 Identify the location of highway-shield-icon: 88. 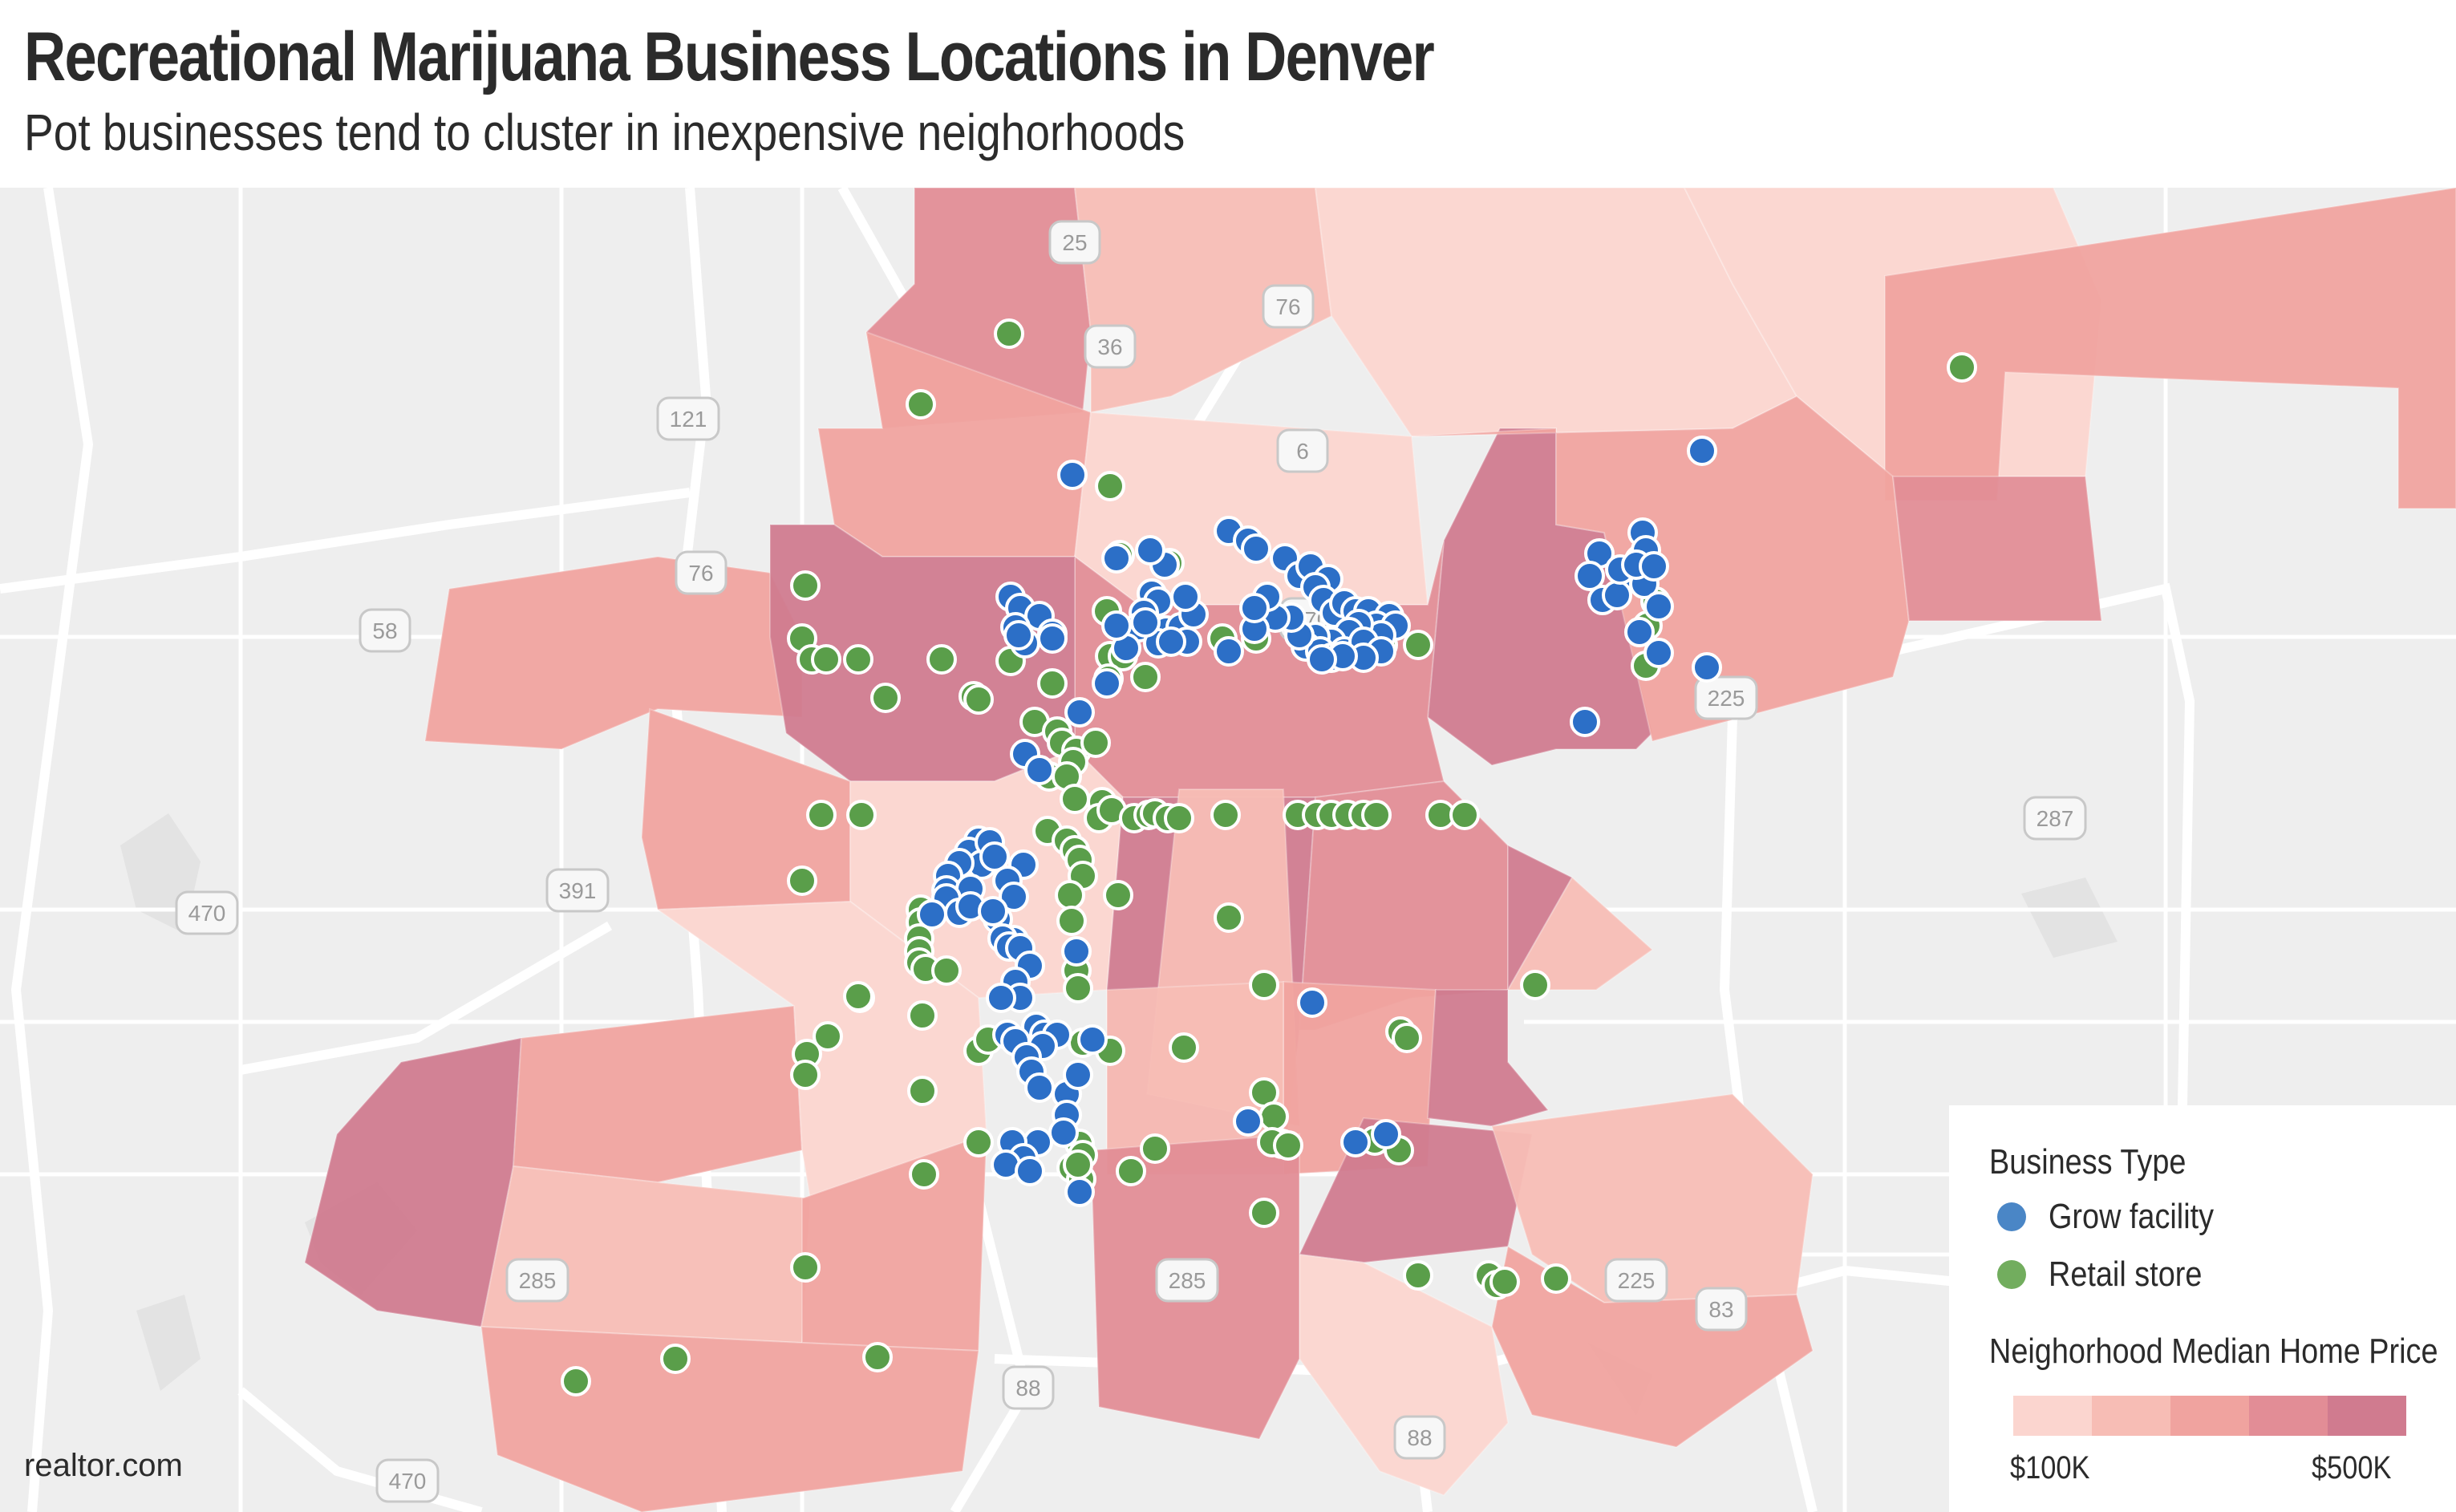
(1028, 1387).